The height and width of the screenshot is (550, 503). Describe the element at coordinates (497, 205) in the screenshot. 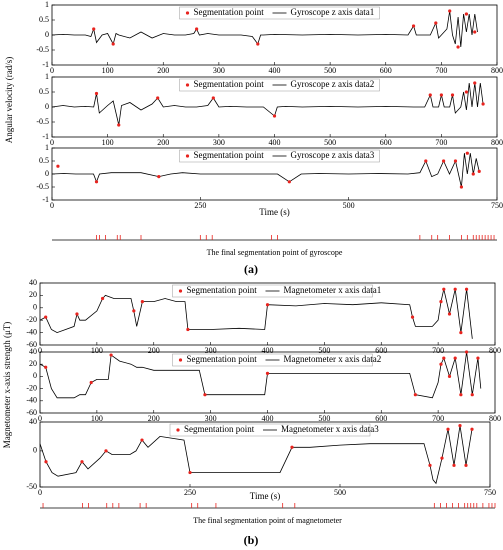

I see `x-tick-label: 750` at that location.